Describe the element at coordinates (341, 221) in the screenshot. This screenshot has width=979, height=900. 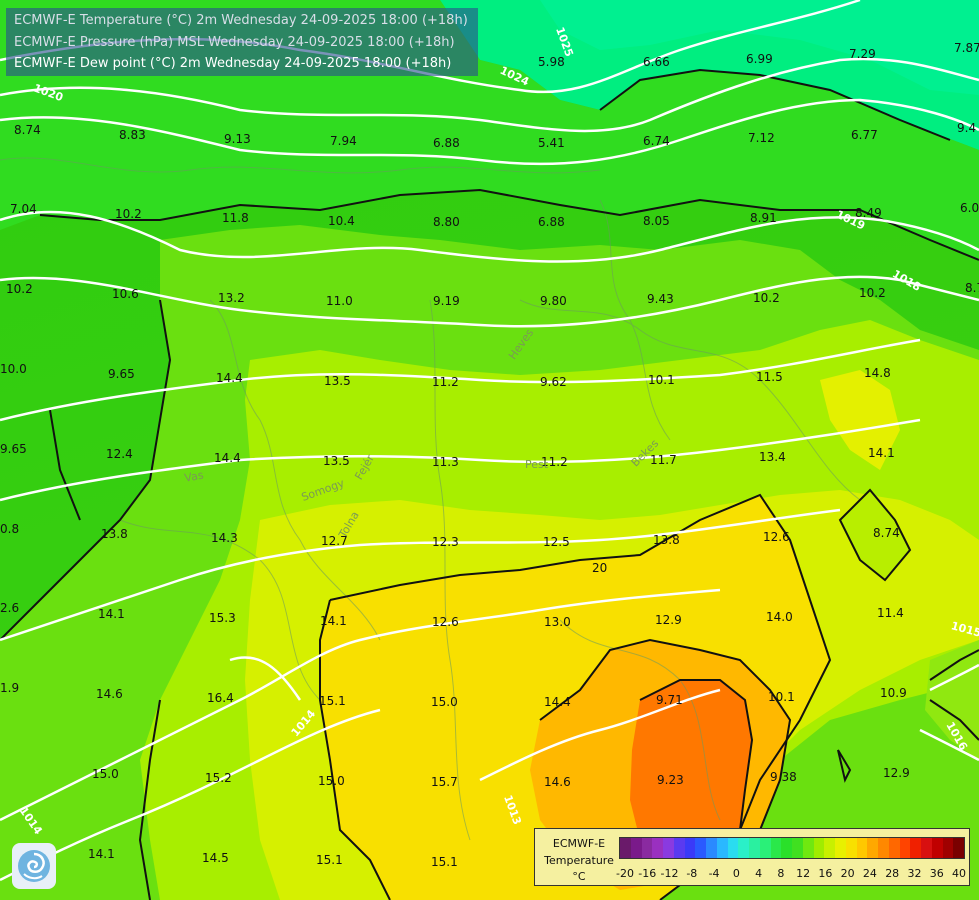
I see `temp-label: 10.4` at that location.